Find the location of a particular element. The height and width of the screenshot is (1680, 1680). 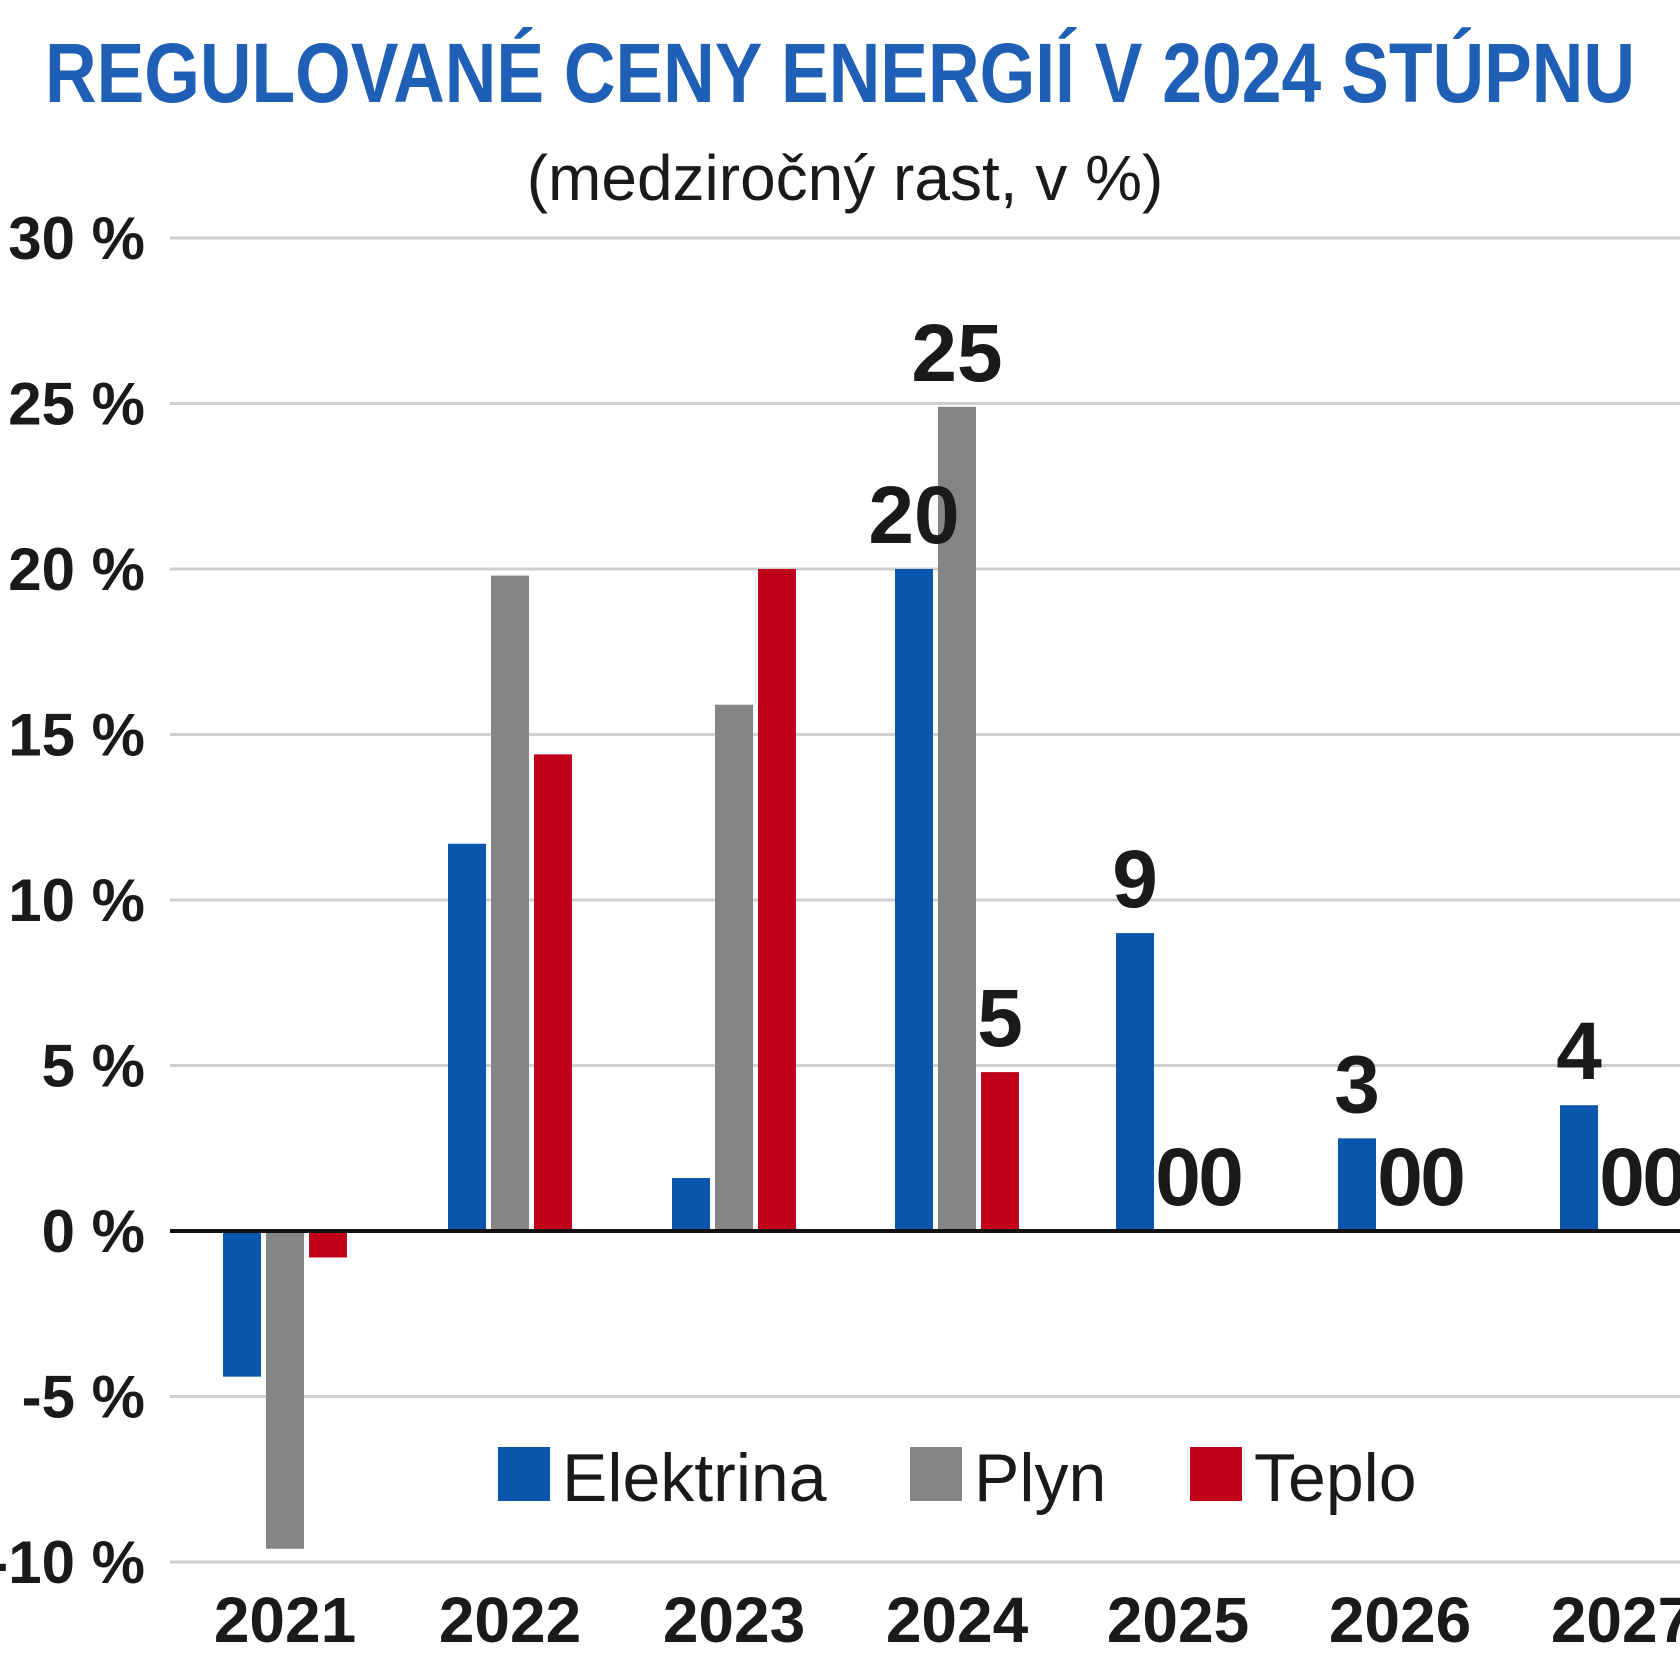

bar-elektrina-2021 is located at coordinates (242, 1304).